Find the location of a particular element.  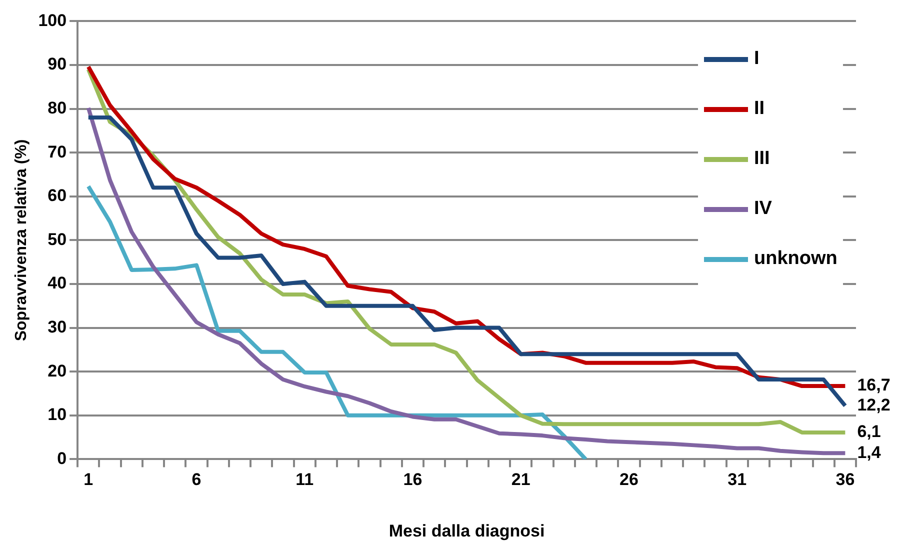

y-tick-label: 30 is located at coordinates (57, 326).